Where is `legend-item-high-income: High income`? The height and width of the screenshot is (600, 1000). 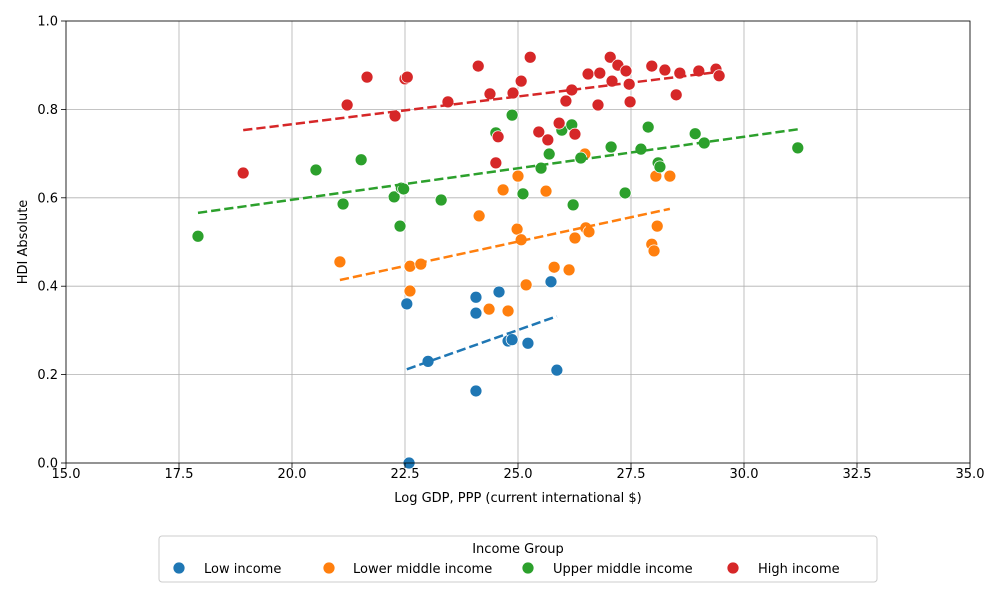
legend-item-high-income: High income is located at coordinates (783, 569).